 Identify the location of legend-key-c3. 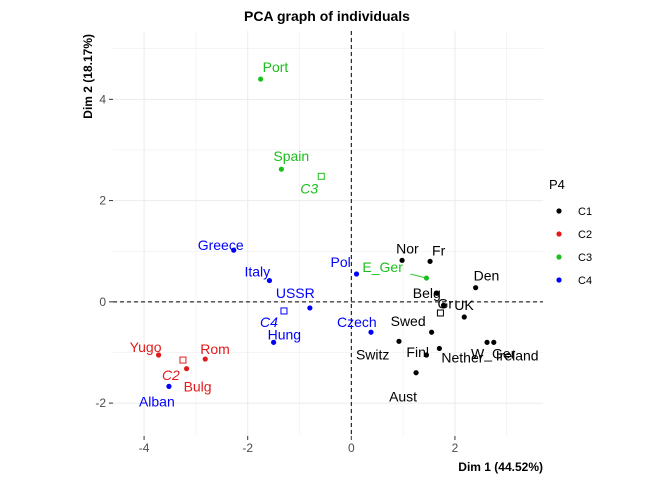
(559, 257).